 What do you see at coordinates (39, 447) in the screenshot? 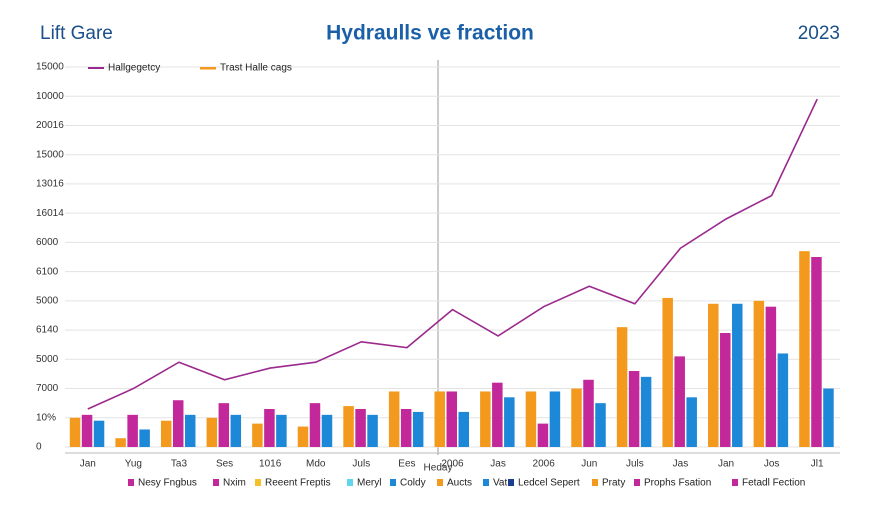
I see `y-tick-label: 0` at bounding box center [39, 447].